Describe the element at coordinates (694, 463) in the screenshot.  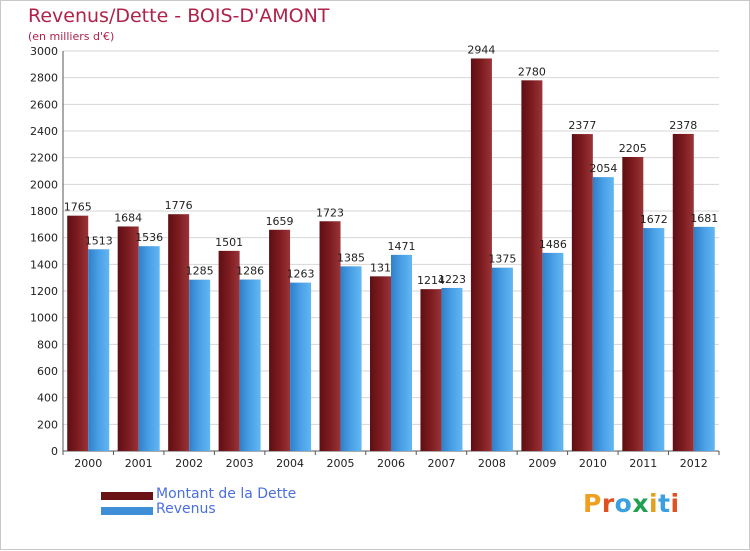
I see `x-tick-label: 2012` at that location.